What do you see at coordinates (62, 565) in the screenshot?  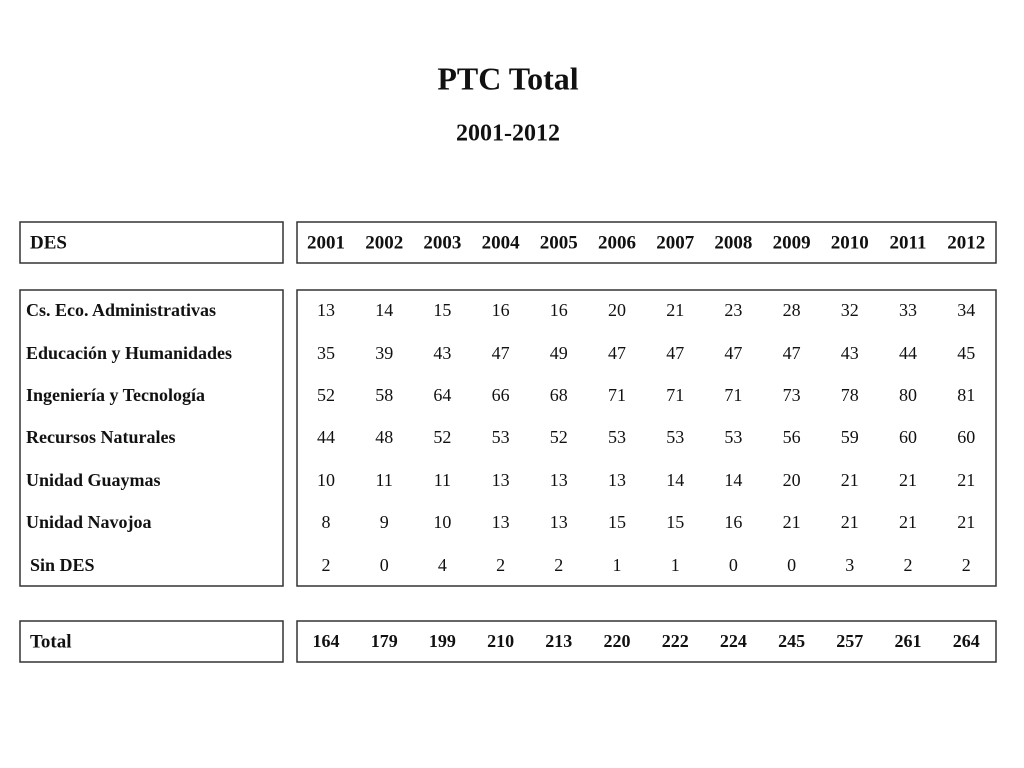 I see `row-label: Sin DES` at bounding box center [62, 565].